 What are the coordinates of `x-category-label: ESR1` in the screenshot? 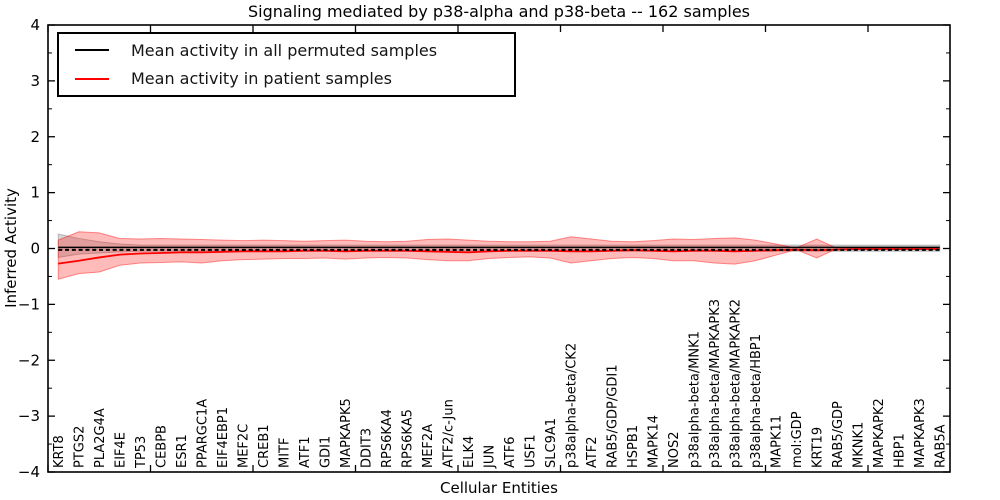 It's located at (182, 451).